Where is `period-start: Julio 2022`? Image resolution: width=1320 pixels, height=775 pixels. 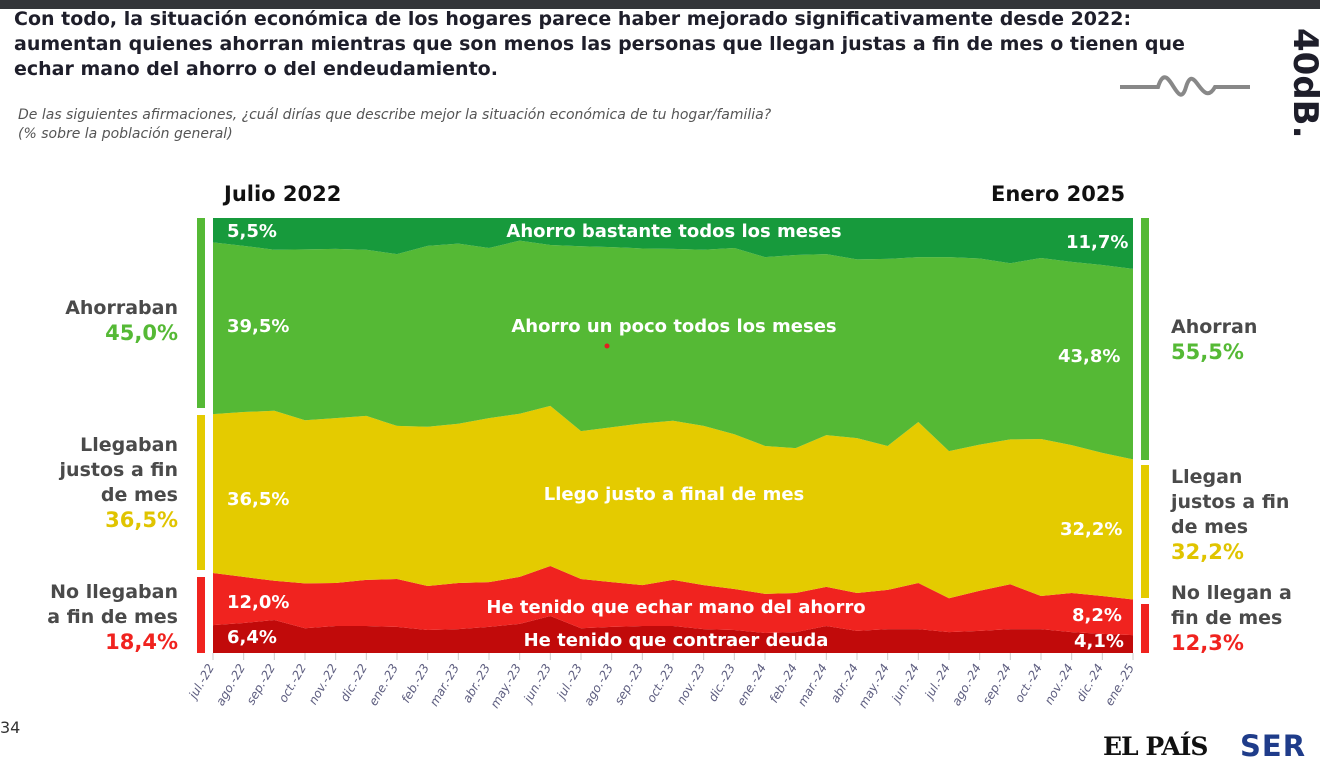 period-start: Julio 2022 is located at coordinates (283, 194).